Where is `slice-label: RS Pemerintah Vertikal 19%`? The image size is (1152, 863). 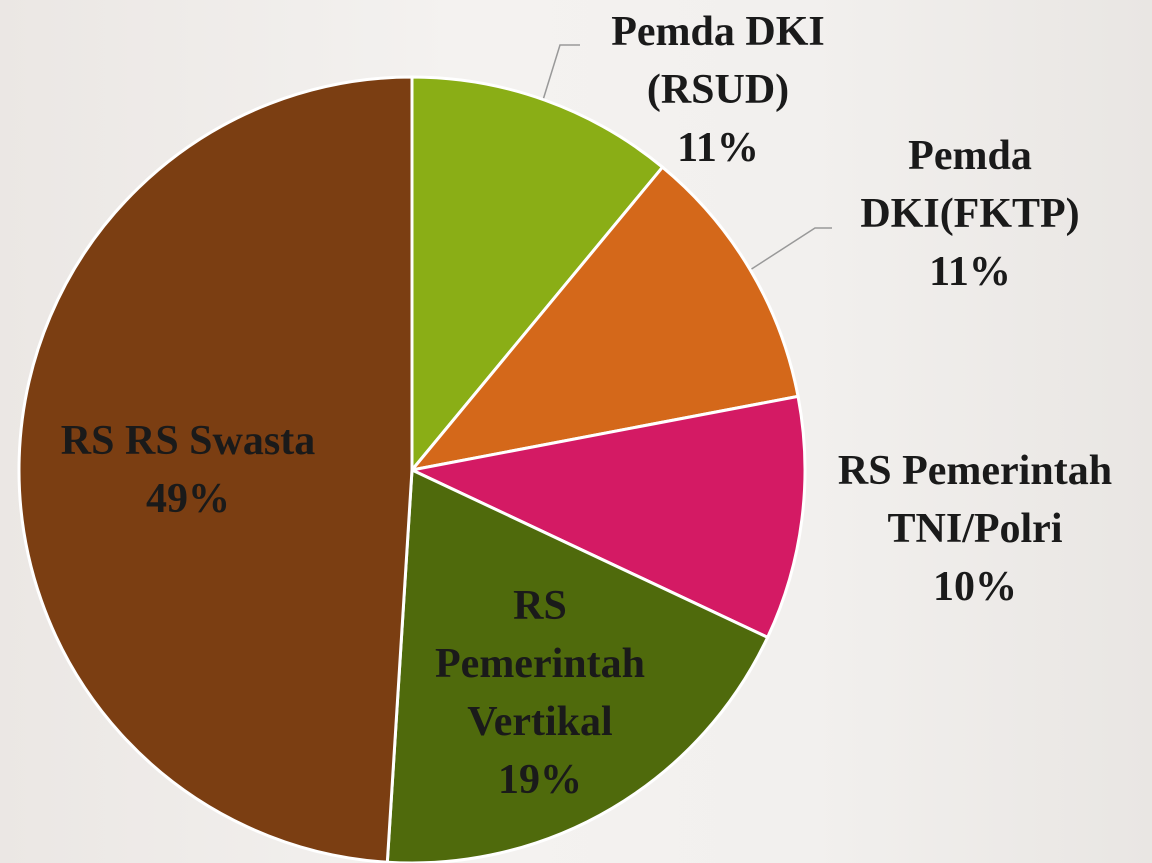 slice-label: RS Pemerintah Vertikal 19% is located at coordinates (540, 693).